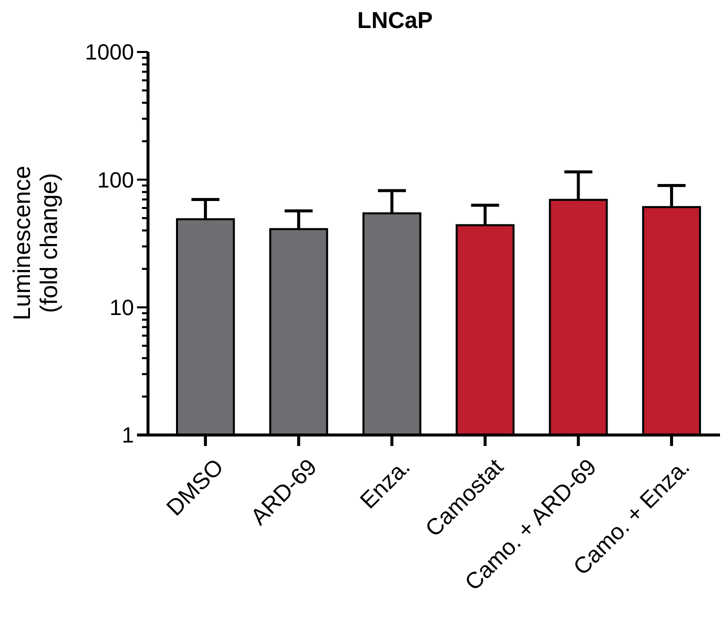 The width and height of the screenshot is (723, 629). I want to click on y-tick-label: 1000, so click(109, 52).